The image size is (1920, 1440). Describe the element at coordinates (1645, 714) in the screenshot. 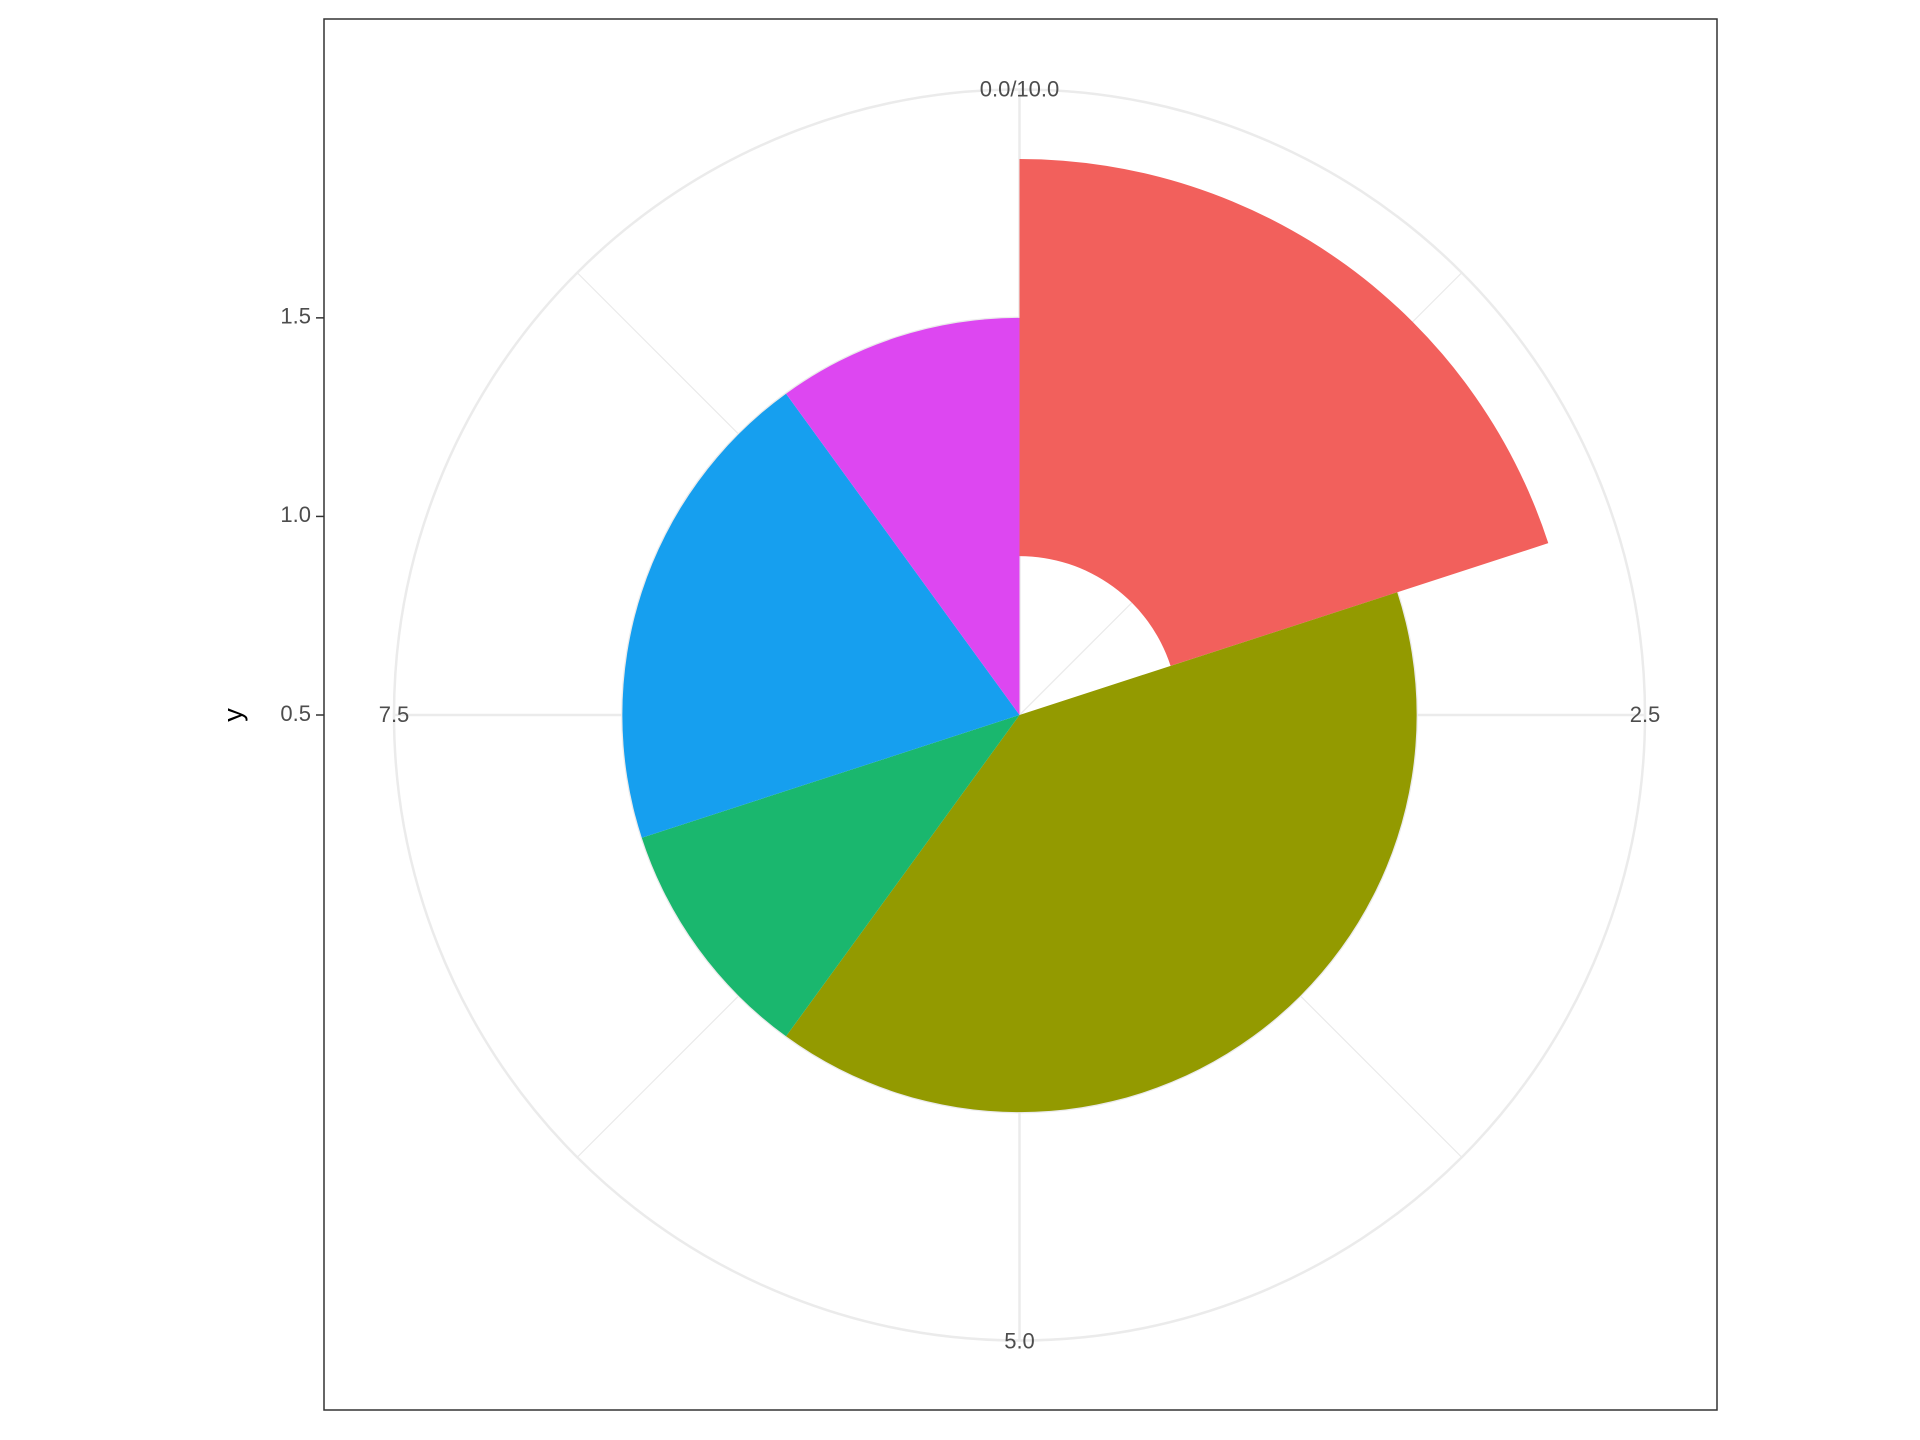

I see `x-tick-label: 2.5` at that location.